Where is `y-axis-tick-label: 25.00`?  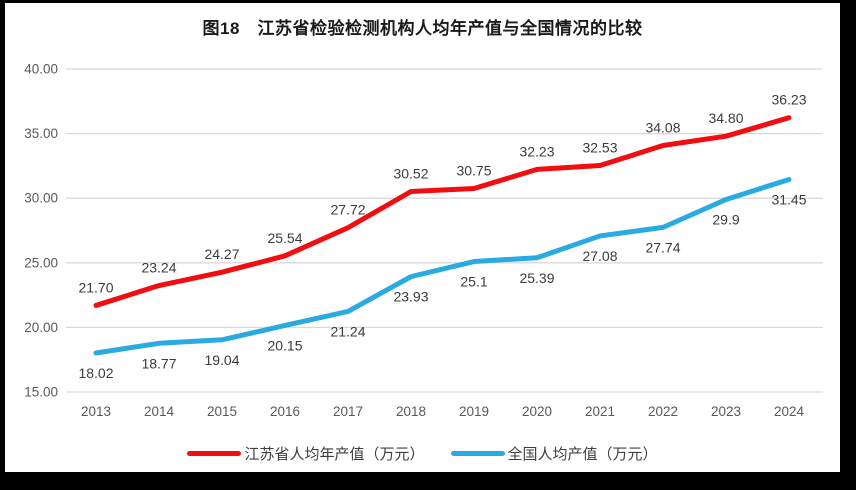 y-axis-tick-label: 25.00 is located at coordinates (41, 262).